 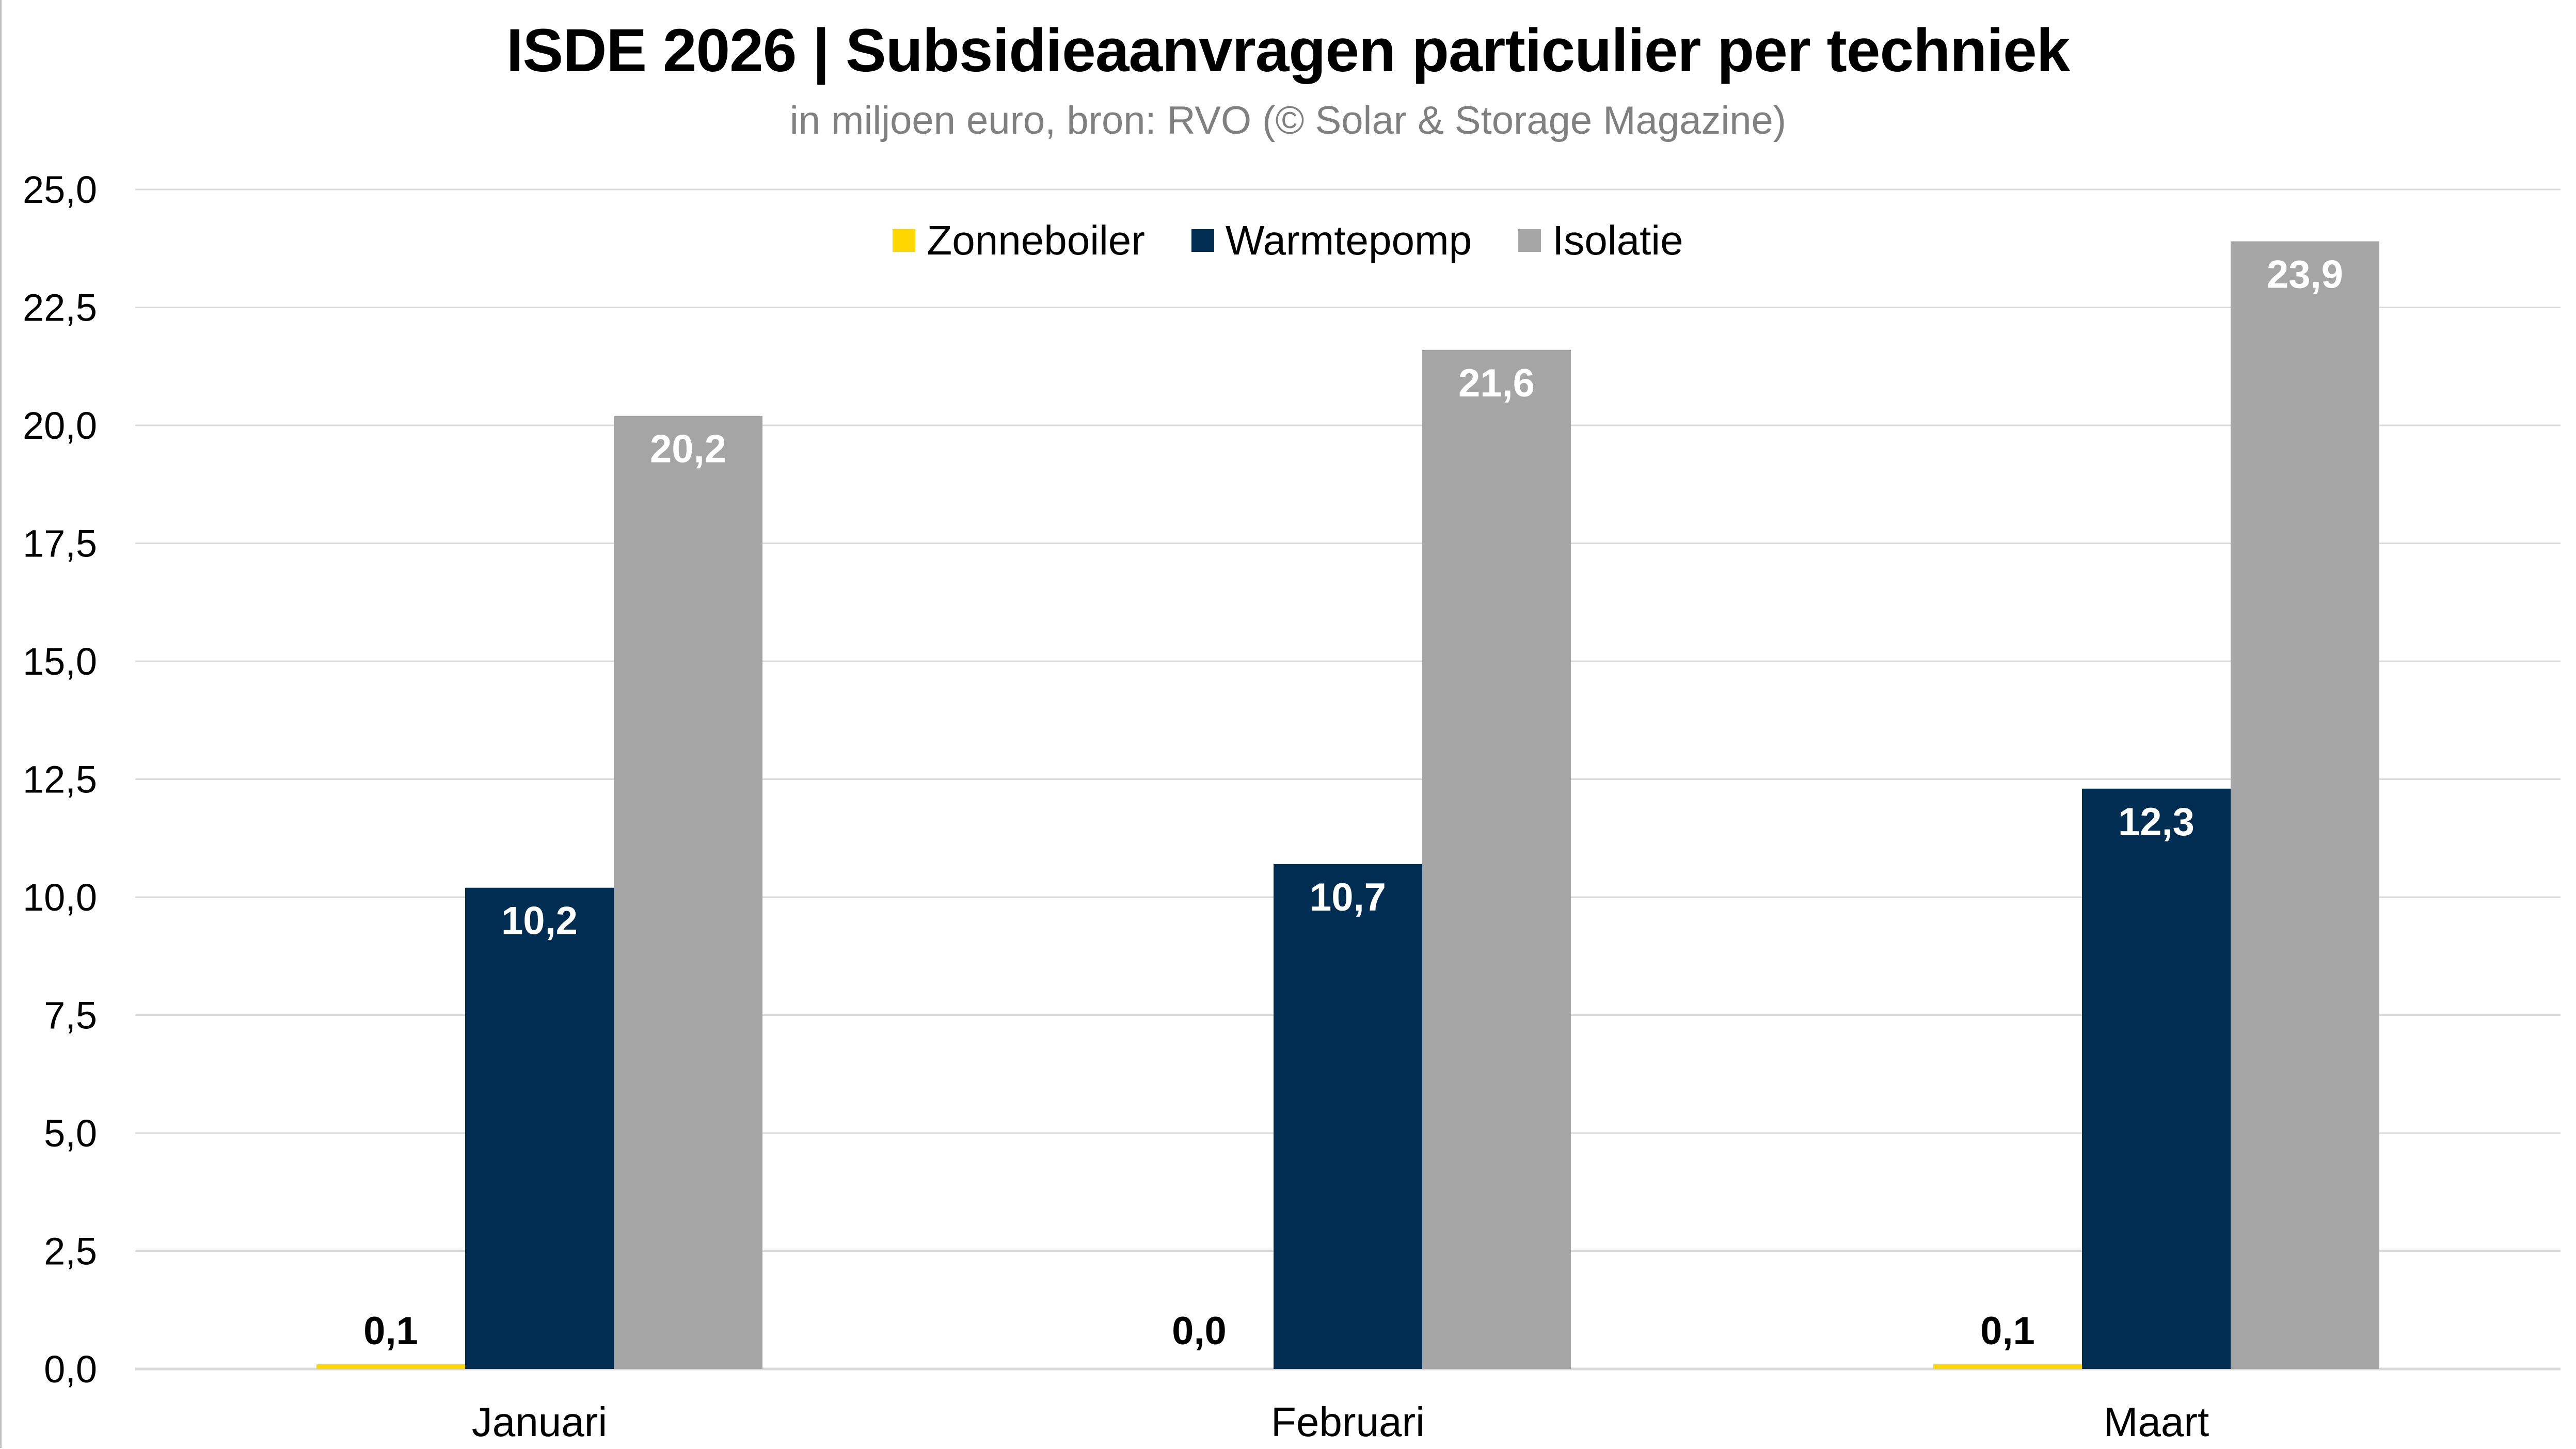 I want to click on legend-item-zonneboiler: Zonneboiler, so click(x=1019, y=241).